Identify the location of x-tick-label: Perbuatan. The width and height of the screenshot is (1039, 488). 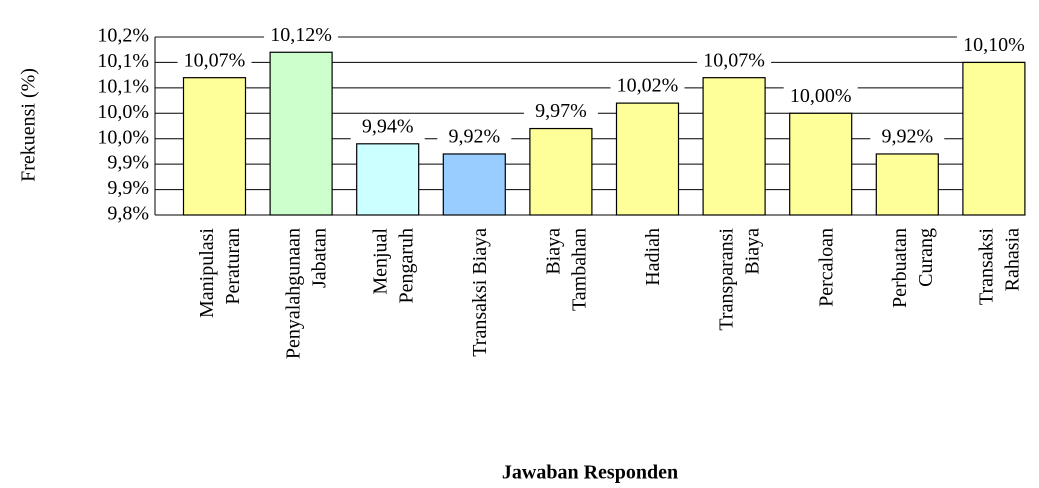
(900, 268).